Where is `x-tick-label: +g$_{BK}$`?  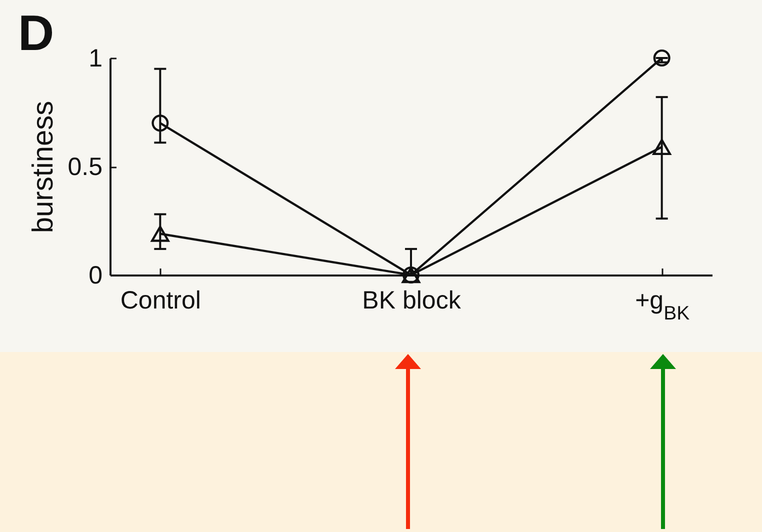 x-tick-label: +g$_{BK}$ is located at coordinates (662, 305).